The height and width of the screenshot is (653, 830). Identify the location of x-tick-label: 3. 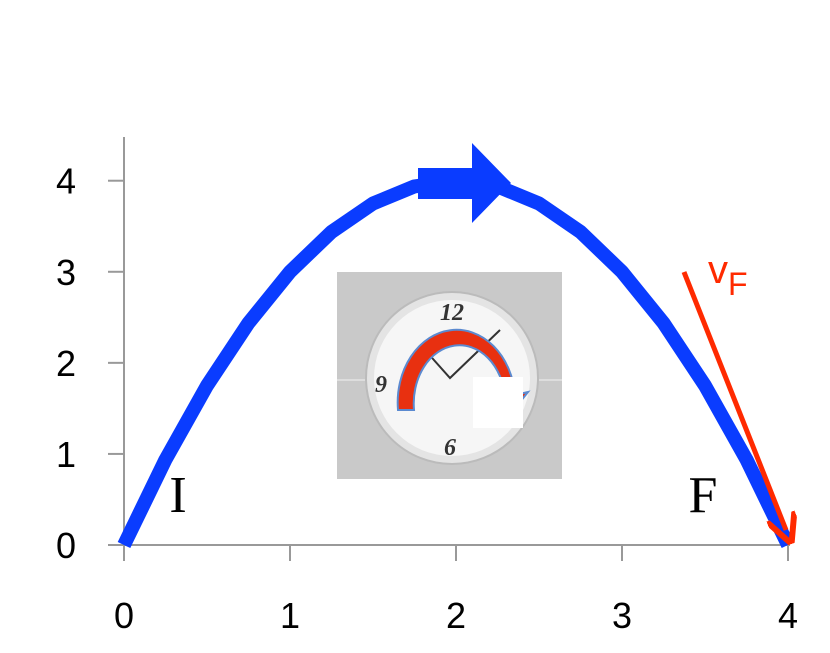
(622, 615).